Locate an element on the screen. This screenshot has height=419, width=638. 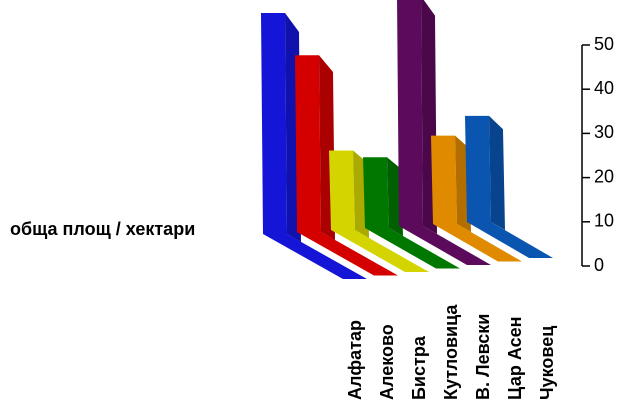
x-tick-label: Чуковец is located at coordinates (547, 363).